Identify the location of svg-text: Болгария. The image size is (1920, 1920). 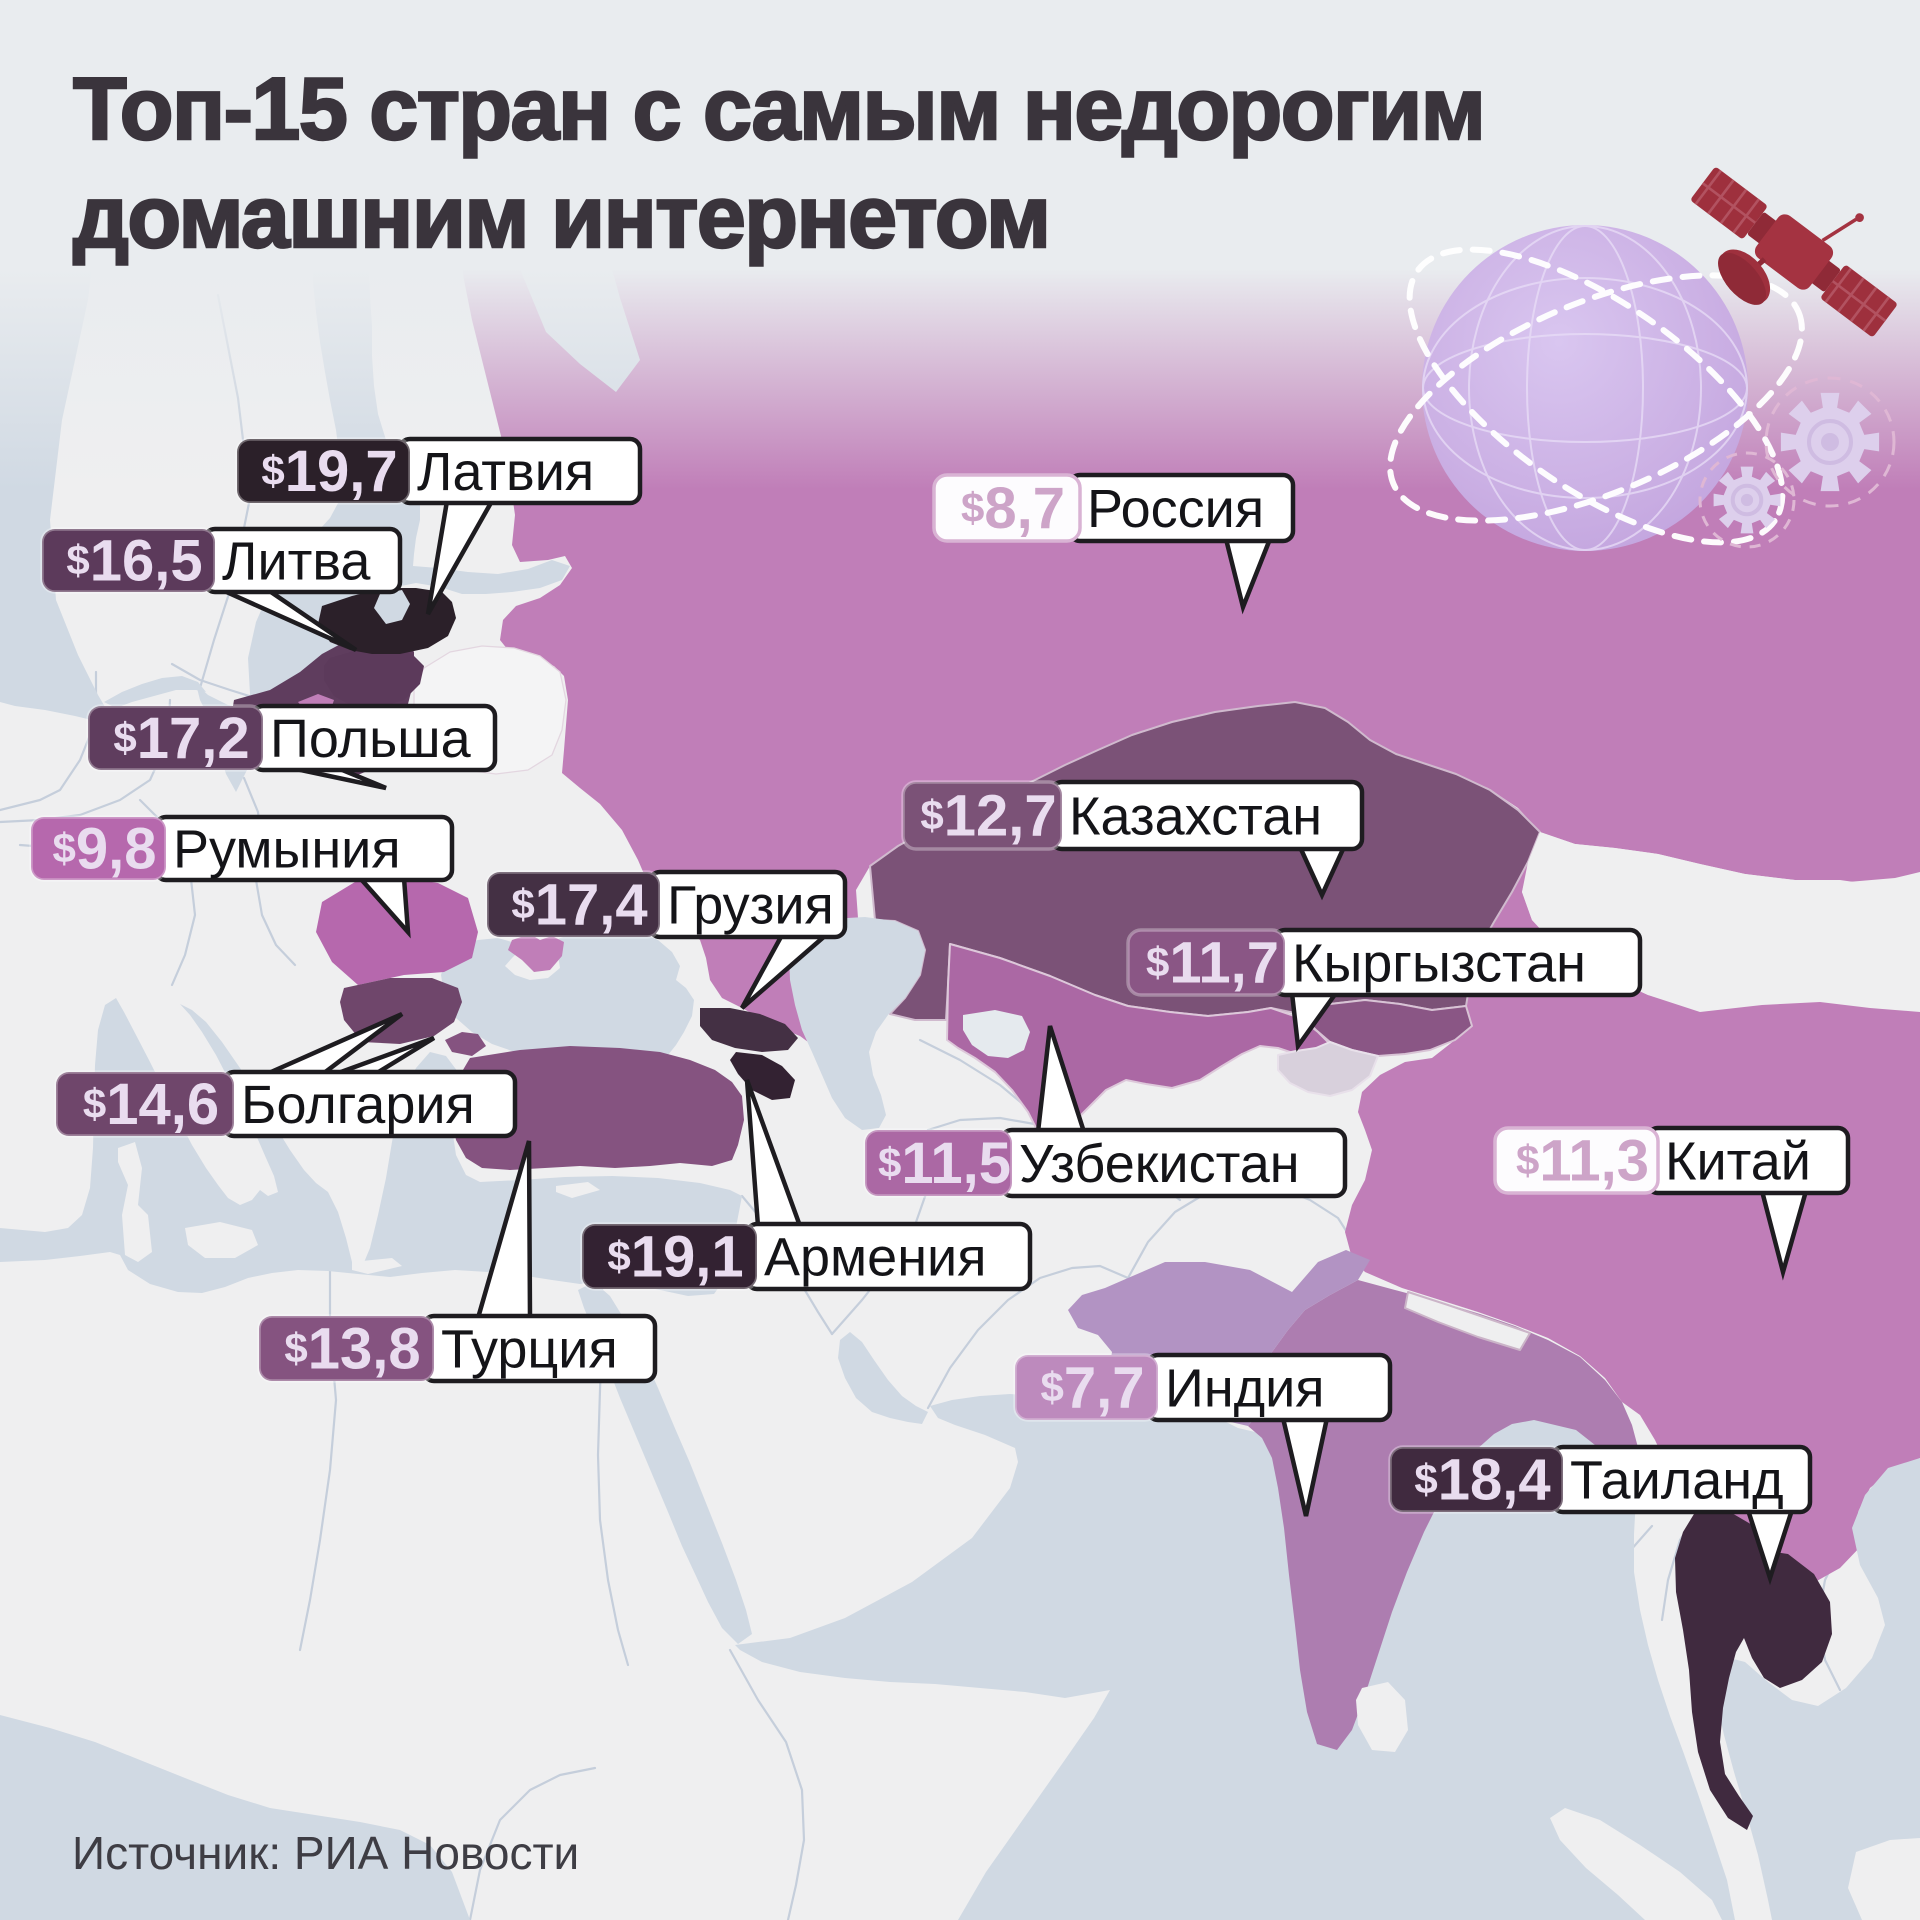
(358, 1105).